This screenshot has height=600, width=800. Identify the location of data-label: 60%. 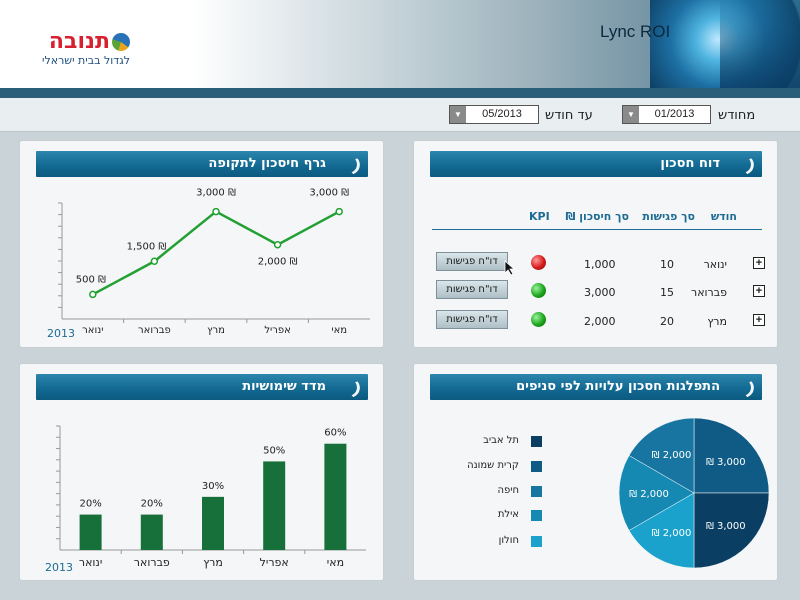
(335, 433).